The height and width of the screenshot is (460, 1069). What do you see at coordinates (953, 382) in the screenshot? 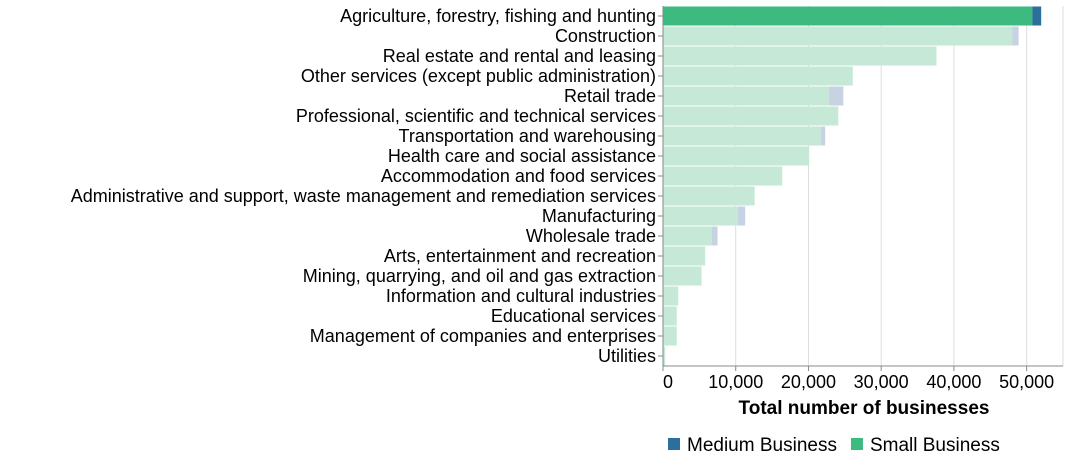
I see `x-tick-label: 40,000` at bounding box center [953, 382].